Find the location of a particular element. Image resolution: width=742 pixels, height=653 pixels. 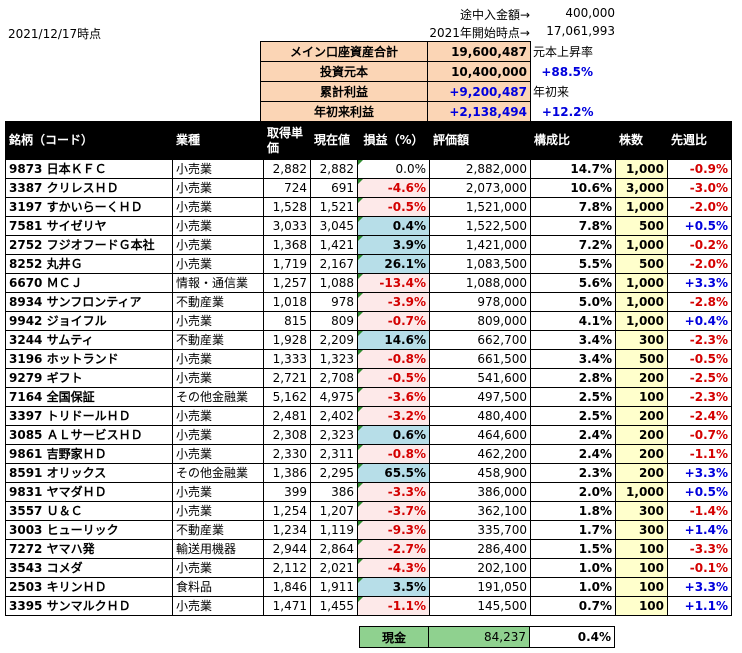

pl-percent: 26.1% is located at coordinates (393, 264).